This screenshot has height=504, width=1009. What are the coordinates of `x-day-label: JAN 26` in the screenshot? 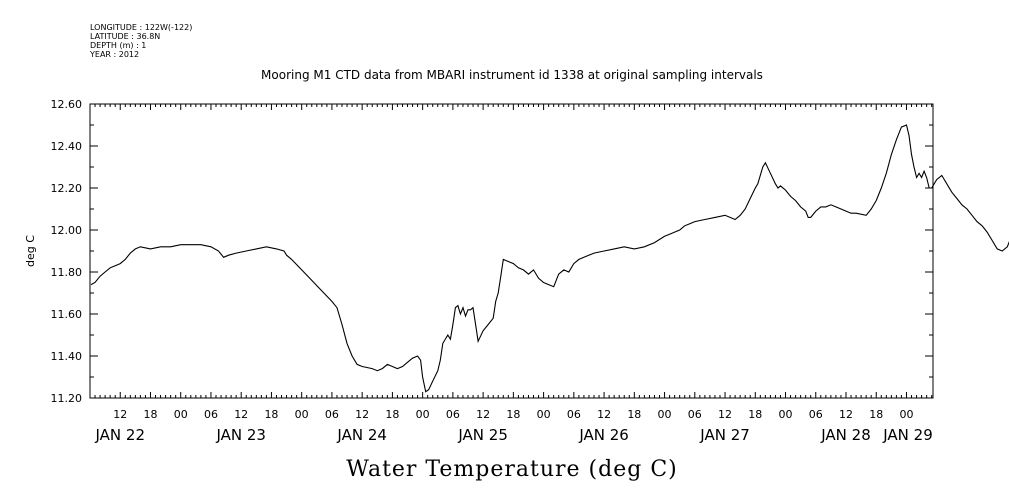 It's located at (603, 435).